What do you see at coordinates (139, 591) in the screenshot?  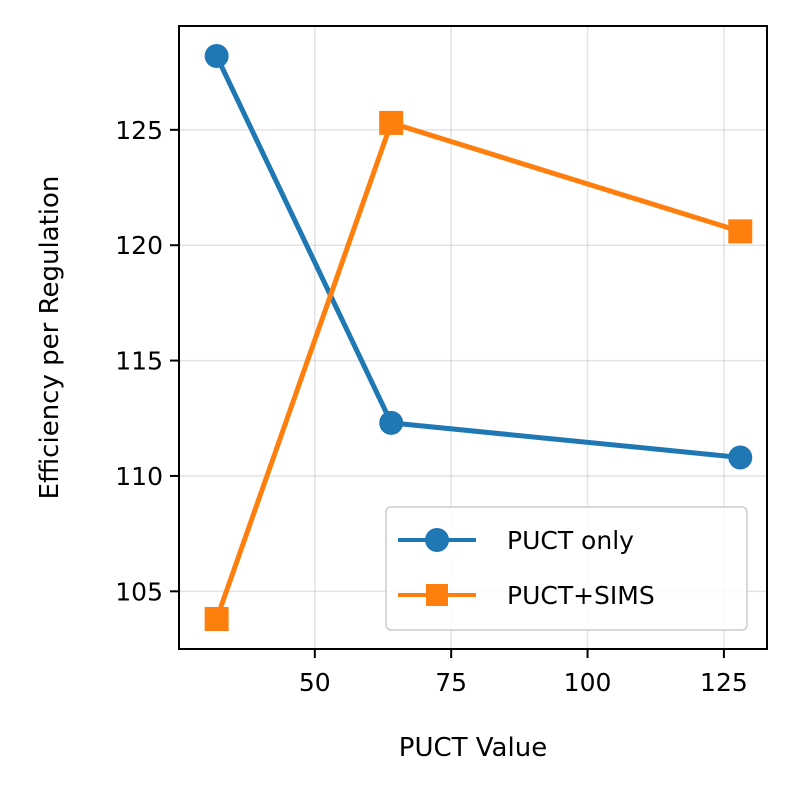 I see `y-tick-label: 105` at bounding box center [139, 591].